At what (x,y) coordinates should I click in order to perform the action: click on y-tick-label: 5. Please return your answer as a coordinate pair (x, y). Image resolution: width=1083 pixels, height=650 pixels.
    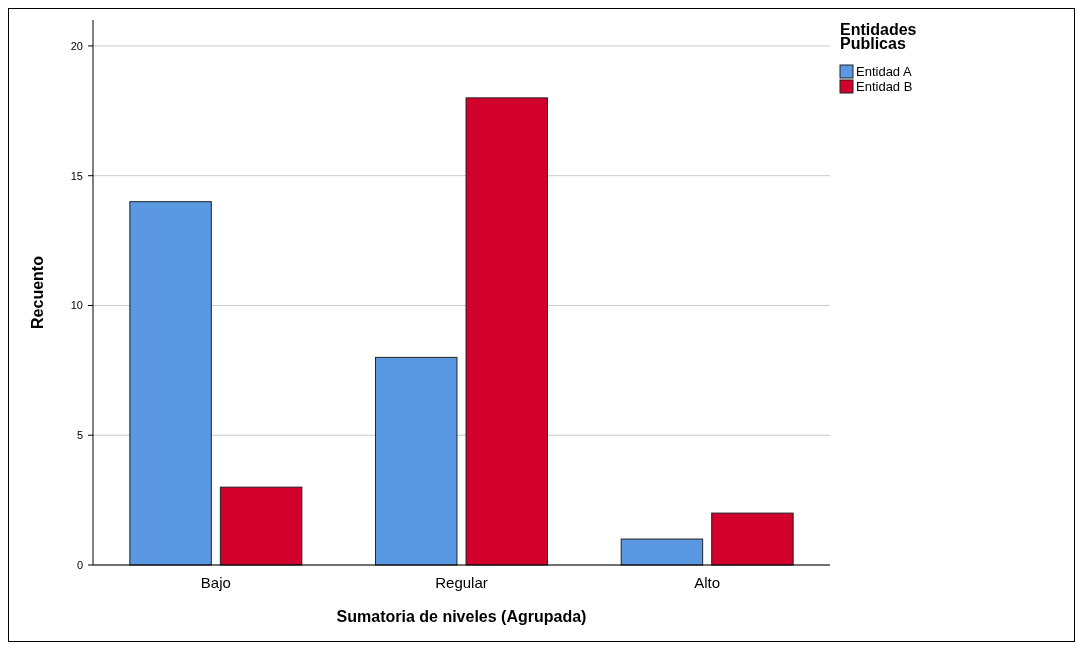
    Looking at the image, I should click on (79, 435).